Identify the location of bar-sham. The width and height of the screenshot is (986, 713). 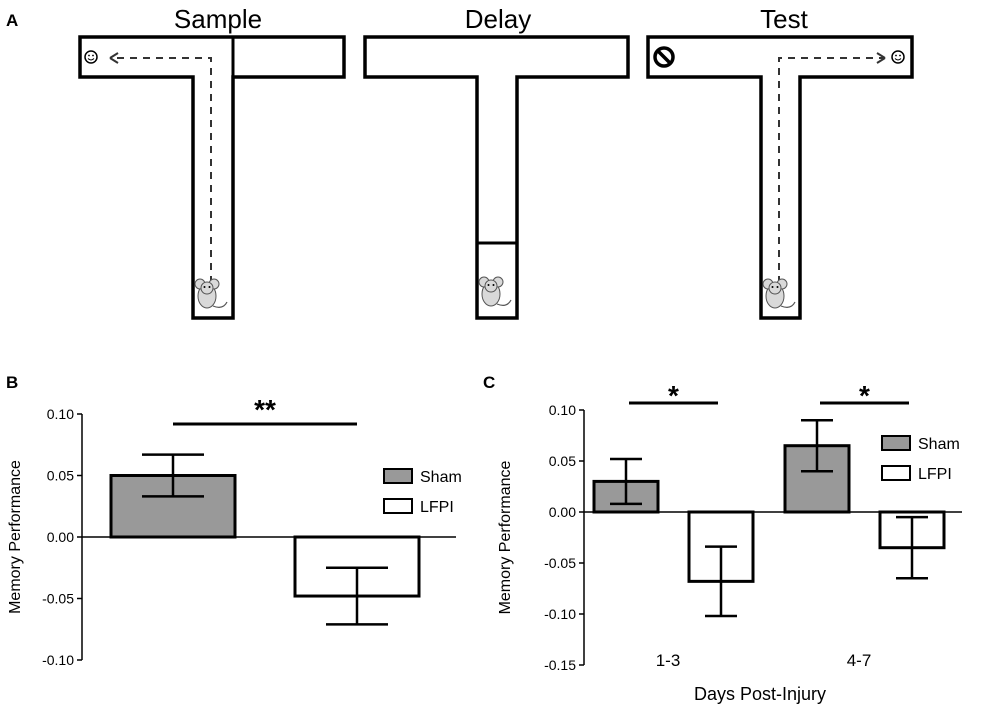
(173, 506).